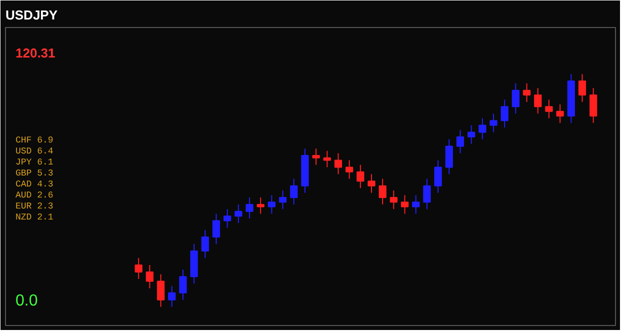  Describe the element at coordinates (35, 141) in the screenshot. I see `text: CHF 6.9` at that location.